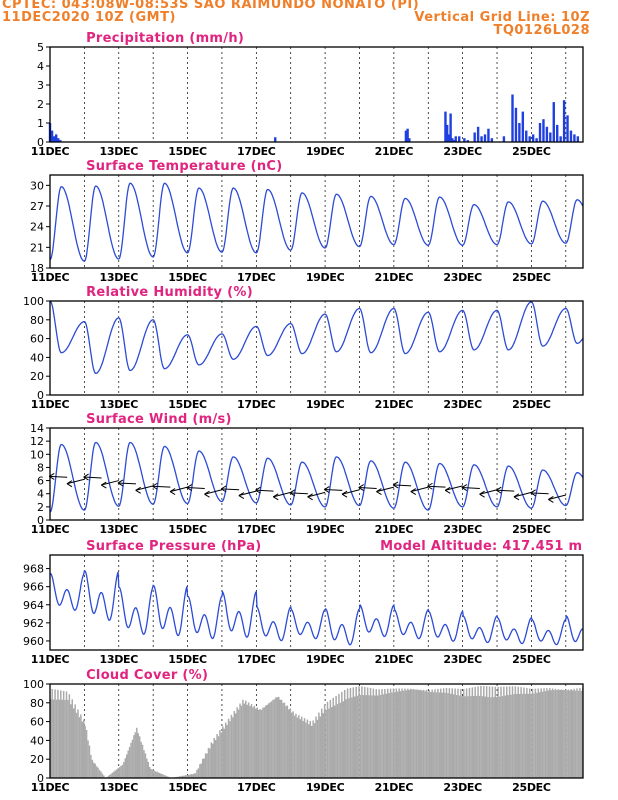 The image size is (618, 800). Describe the element at coordinates (316, 474) in the screenshot. I see `panel-frame` at that location.